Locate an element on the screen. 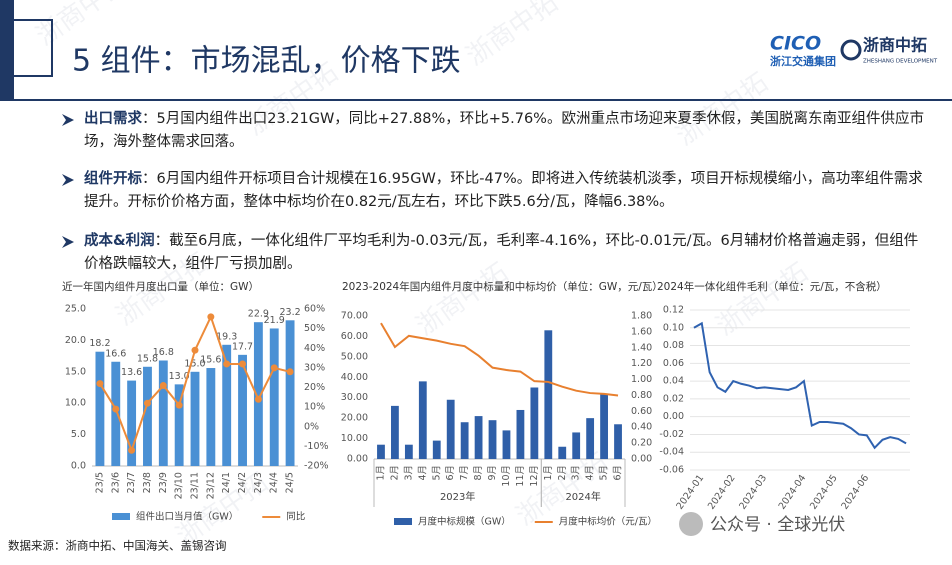 This screenshot has width=952, height=565. y2-tick-label: 0.80 is located at coordinates (641, 395).